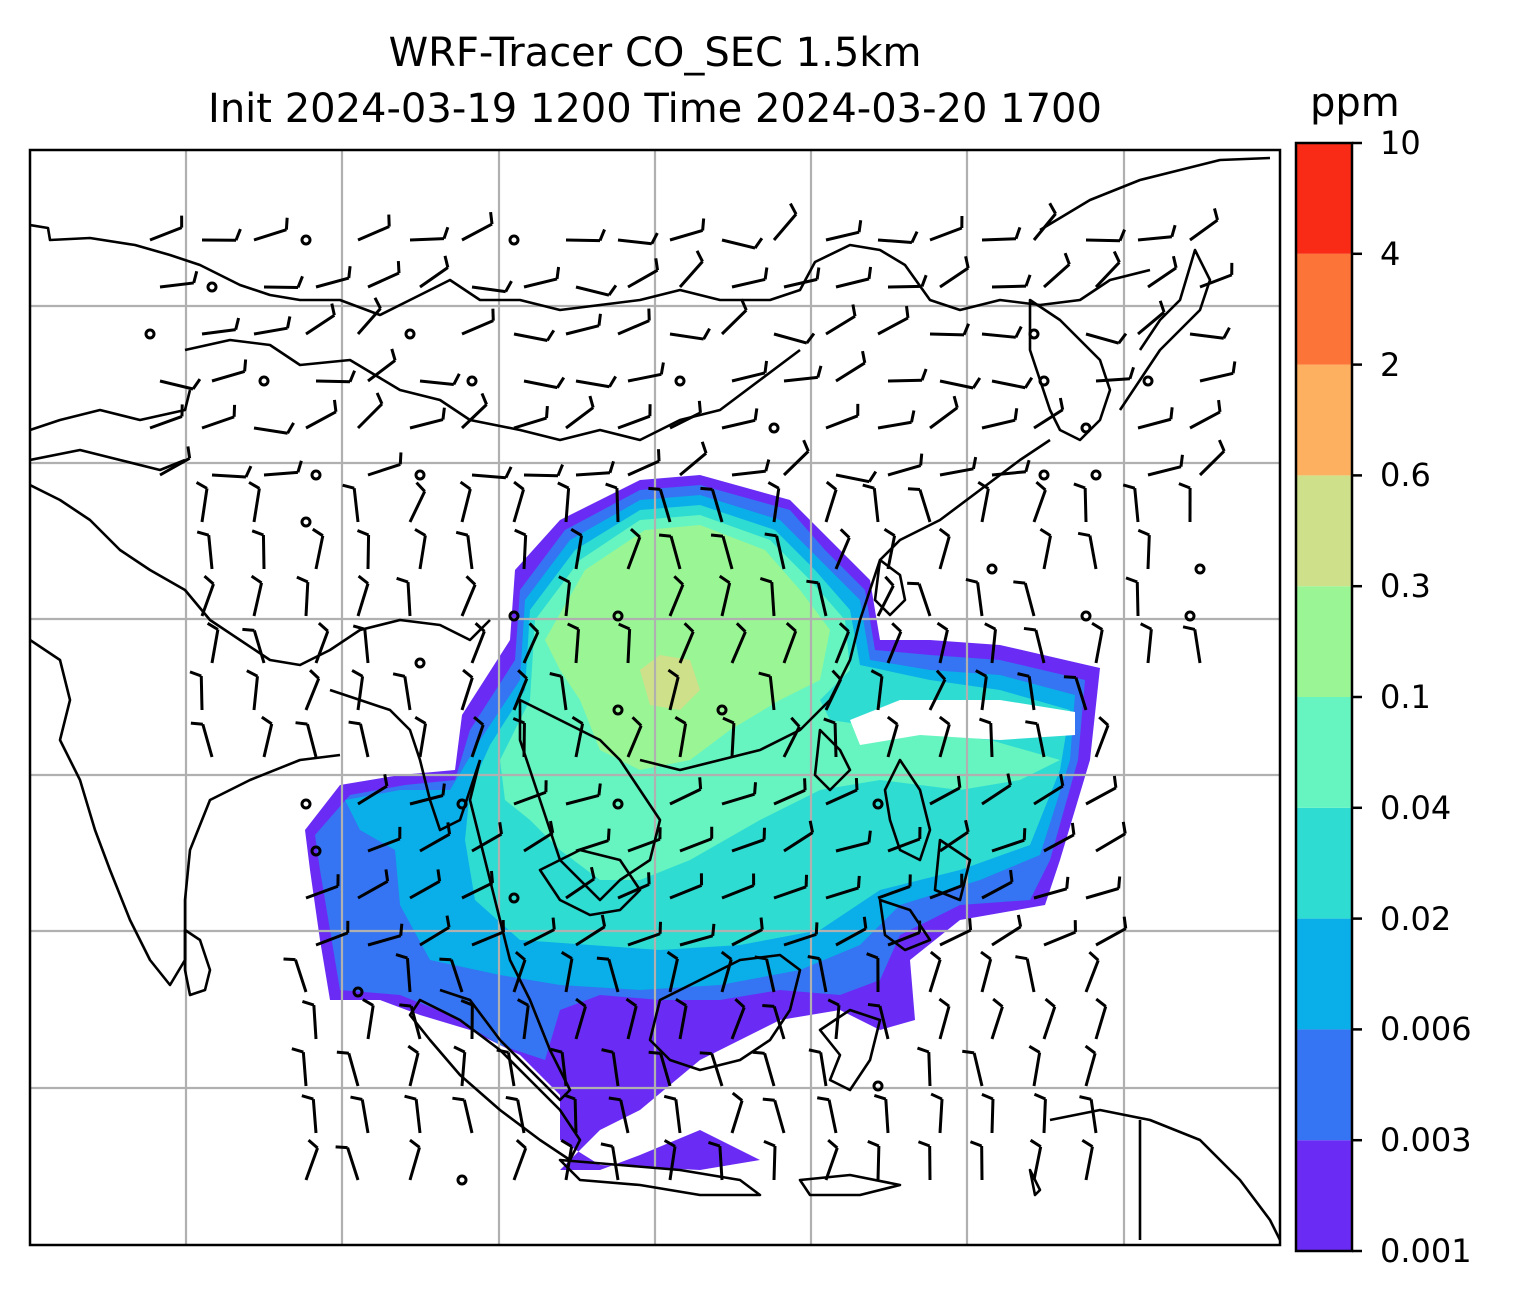 The image size is (1528, 1306). What do you see at coordinates (1324, 1085) in the screenshot?
I see `colorbar-band-0.003` at bounding box center [1324, 1085].